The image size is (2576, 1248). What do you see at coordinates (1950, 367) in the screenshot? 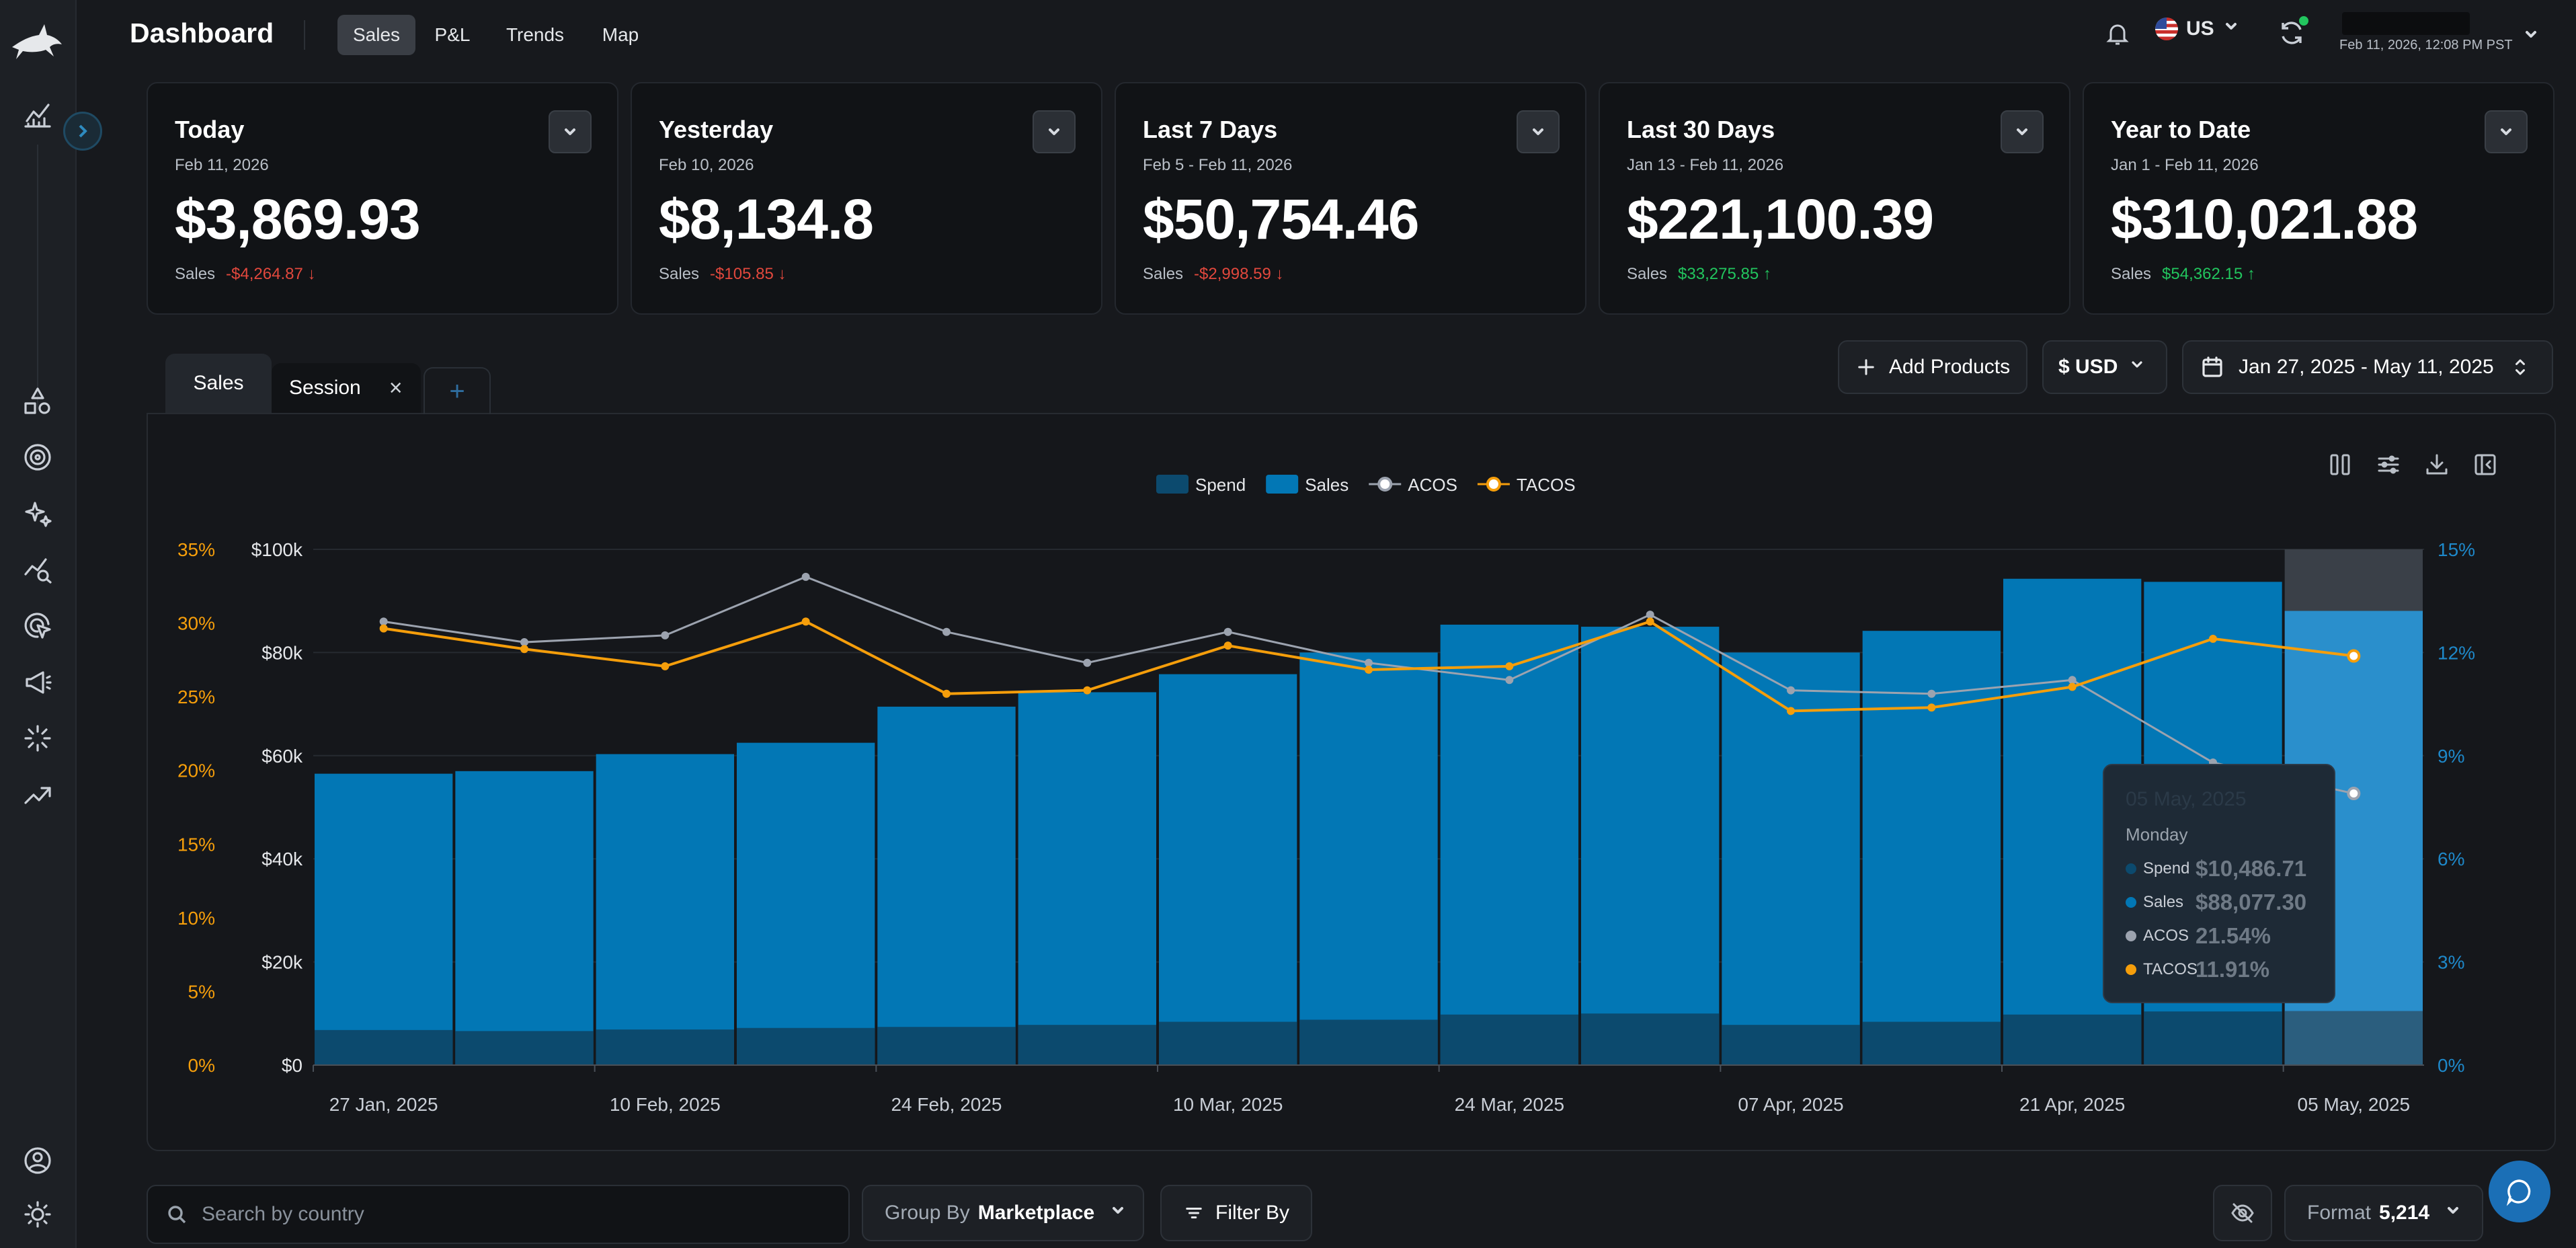
I see `add-products-label: Add Products` at bounding box center [1950, 367].